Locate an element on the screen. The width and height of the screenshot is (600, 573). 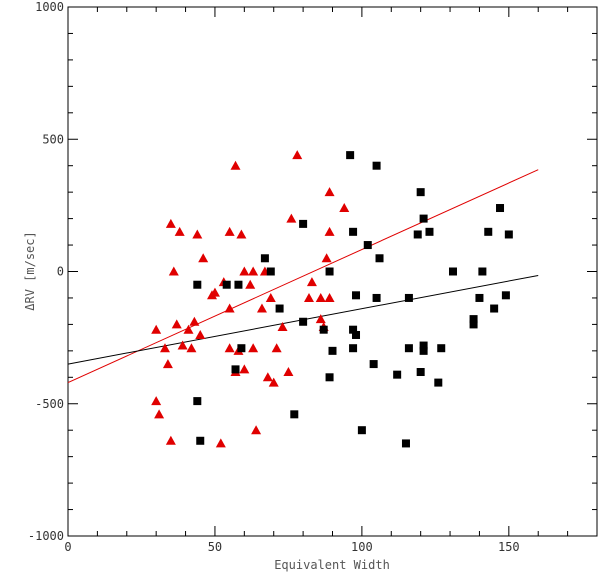
y-tick-label: -500 is located at coordinates (49, 404).